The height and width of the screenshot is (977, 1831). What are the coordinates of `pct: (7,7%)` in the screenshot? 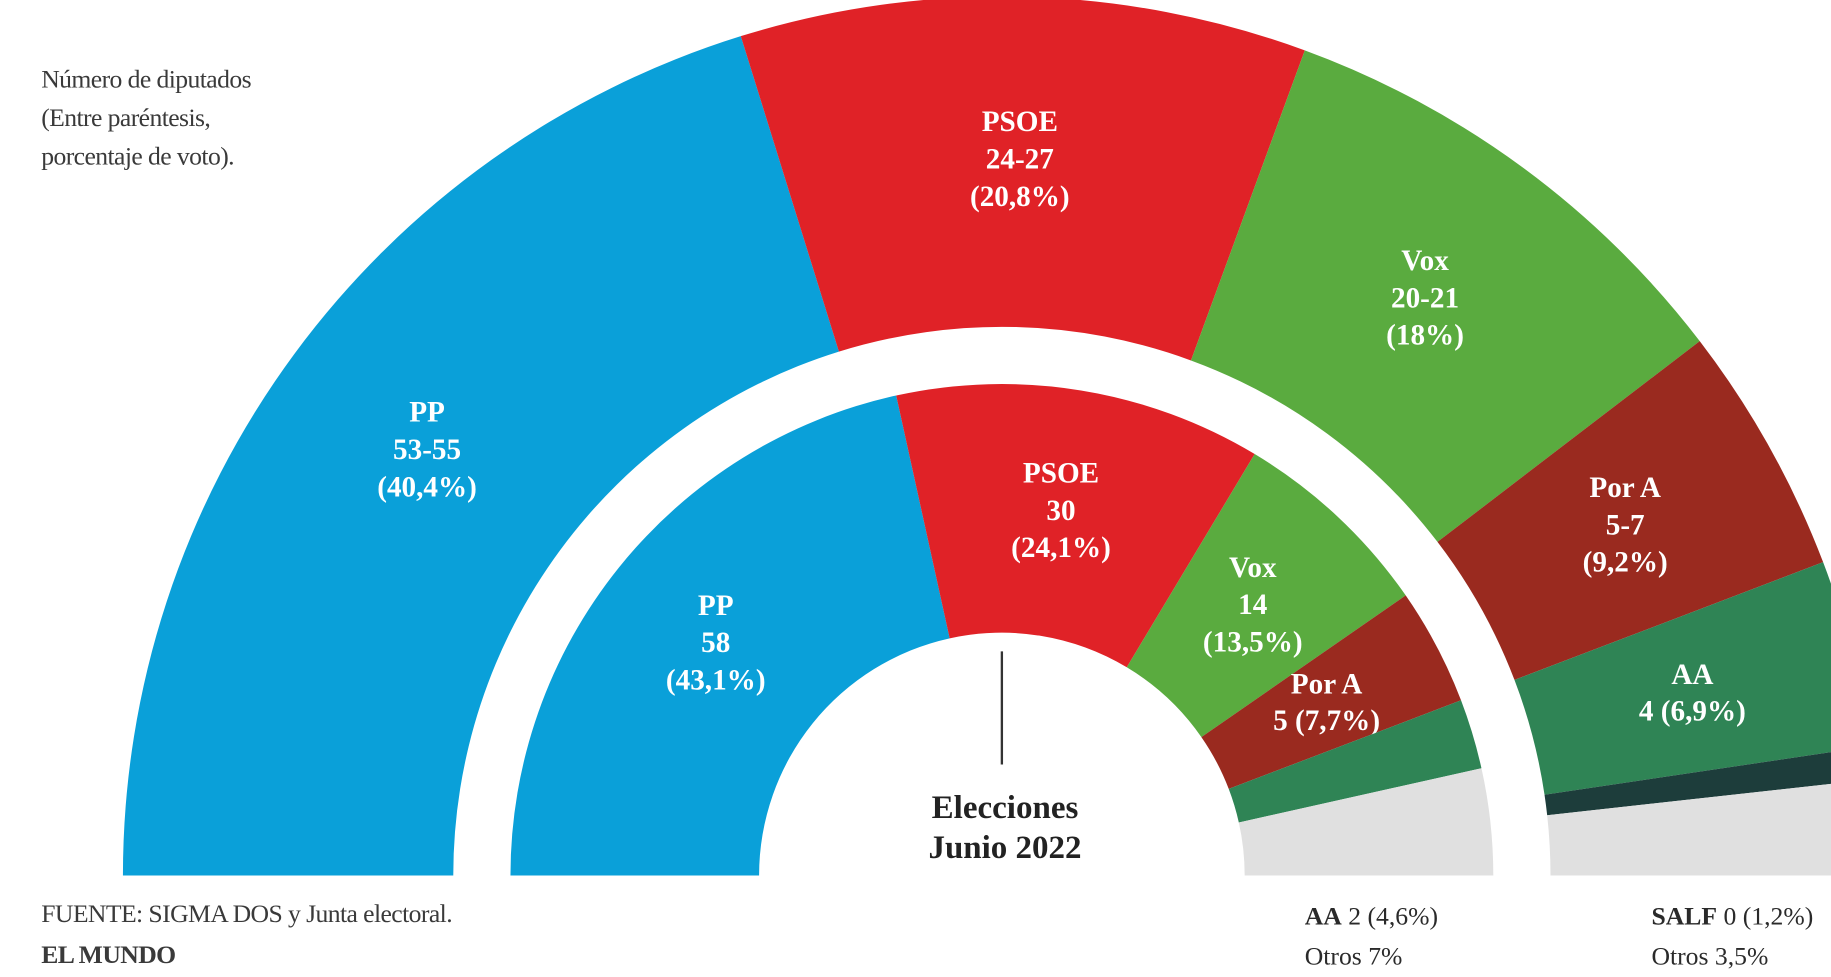 It's located at (1337, 721).